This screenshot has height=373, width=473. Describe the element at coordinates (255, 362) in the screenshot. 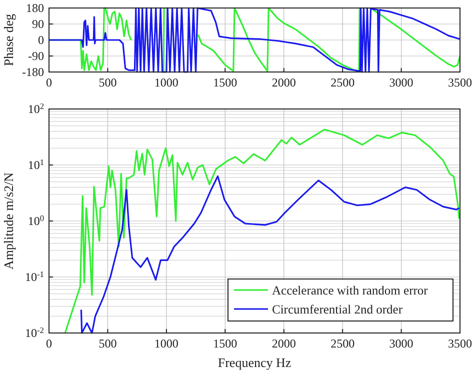

I see `x-axis-title: Frequency Hz` at that location.